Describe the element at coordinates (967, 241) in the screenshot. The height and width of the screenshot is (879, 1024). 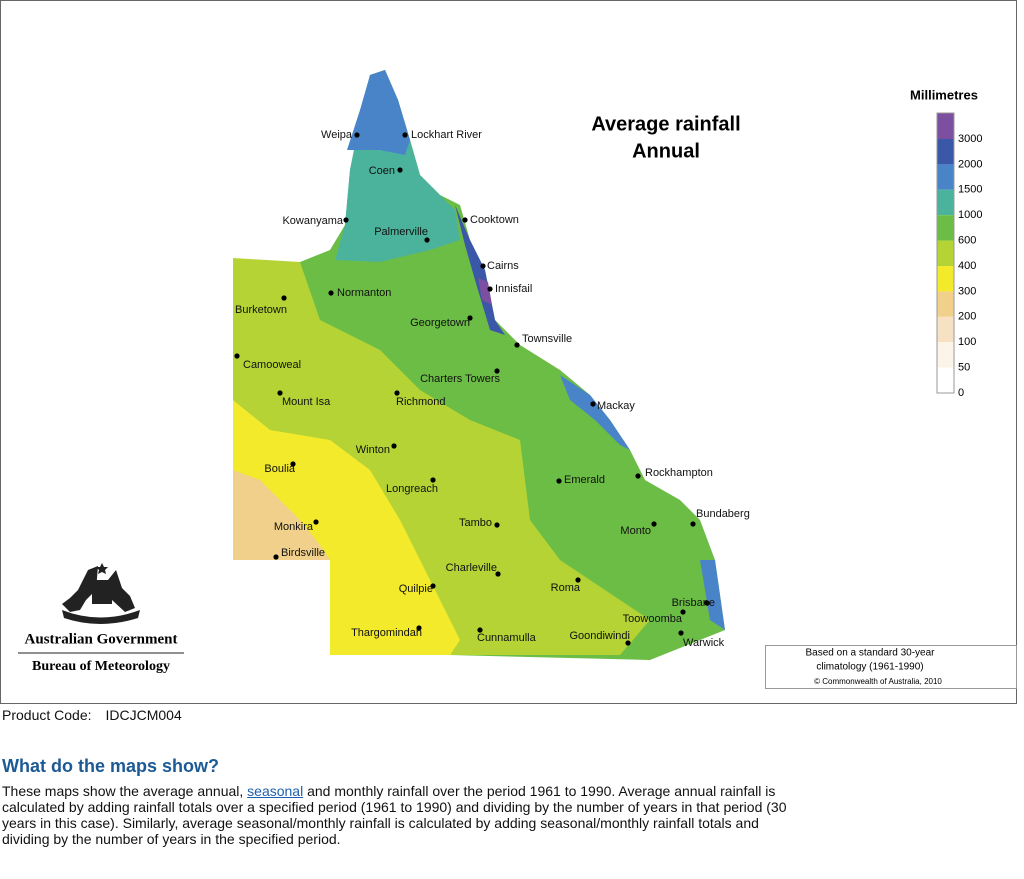
I see `legend-label: 600` at that location.